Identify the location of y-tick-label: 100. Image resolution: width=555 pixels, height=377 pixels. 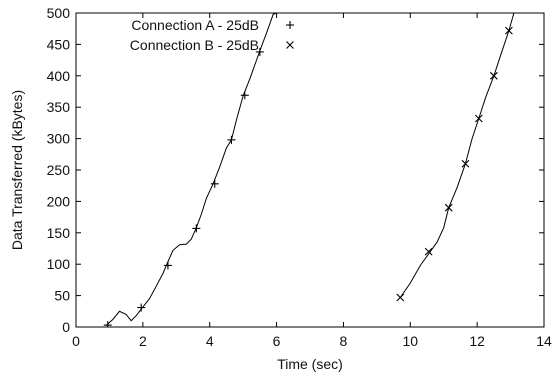
(59, 264).